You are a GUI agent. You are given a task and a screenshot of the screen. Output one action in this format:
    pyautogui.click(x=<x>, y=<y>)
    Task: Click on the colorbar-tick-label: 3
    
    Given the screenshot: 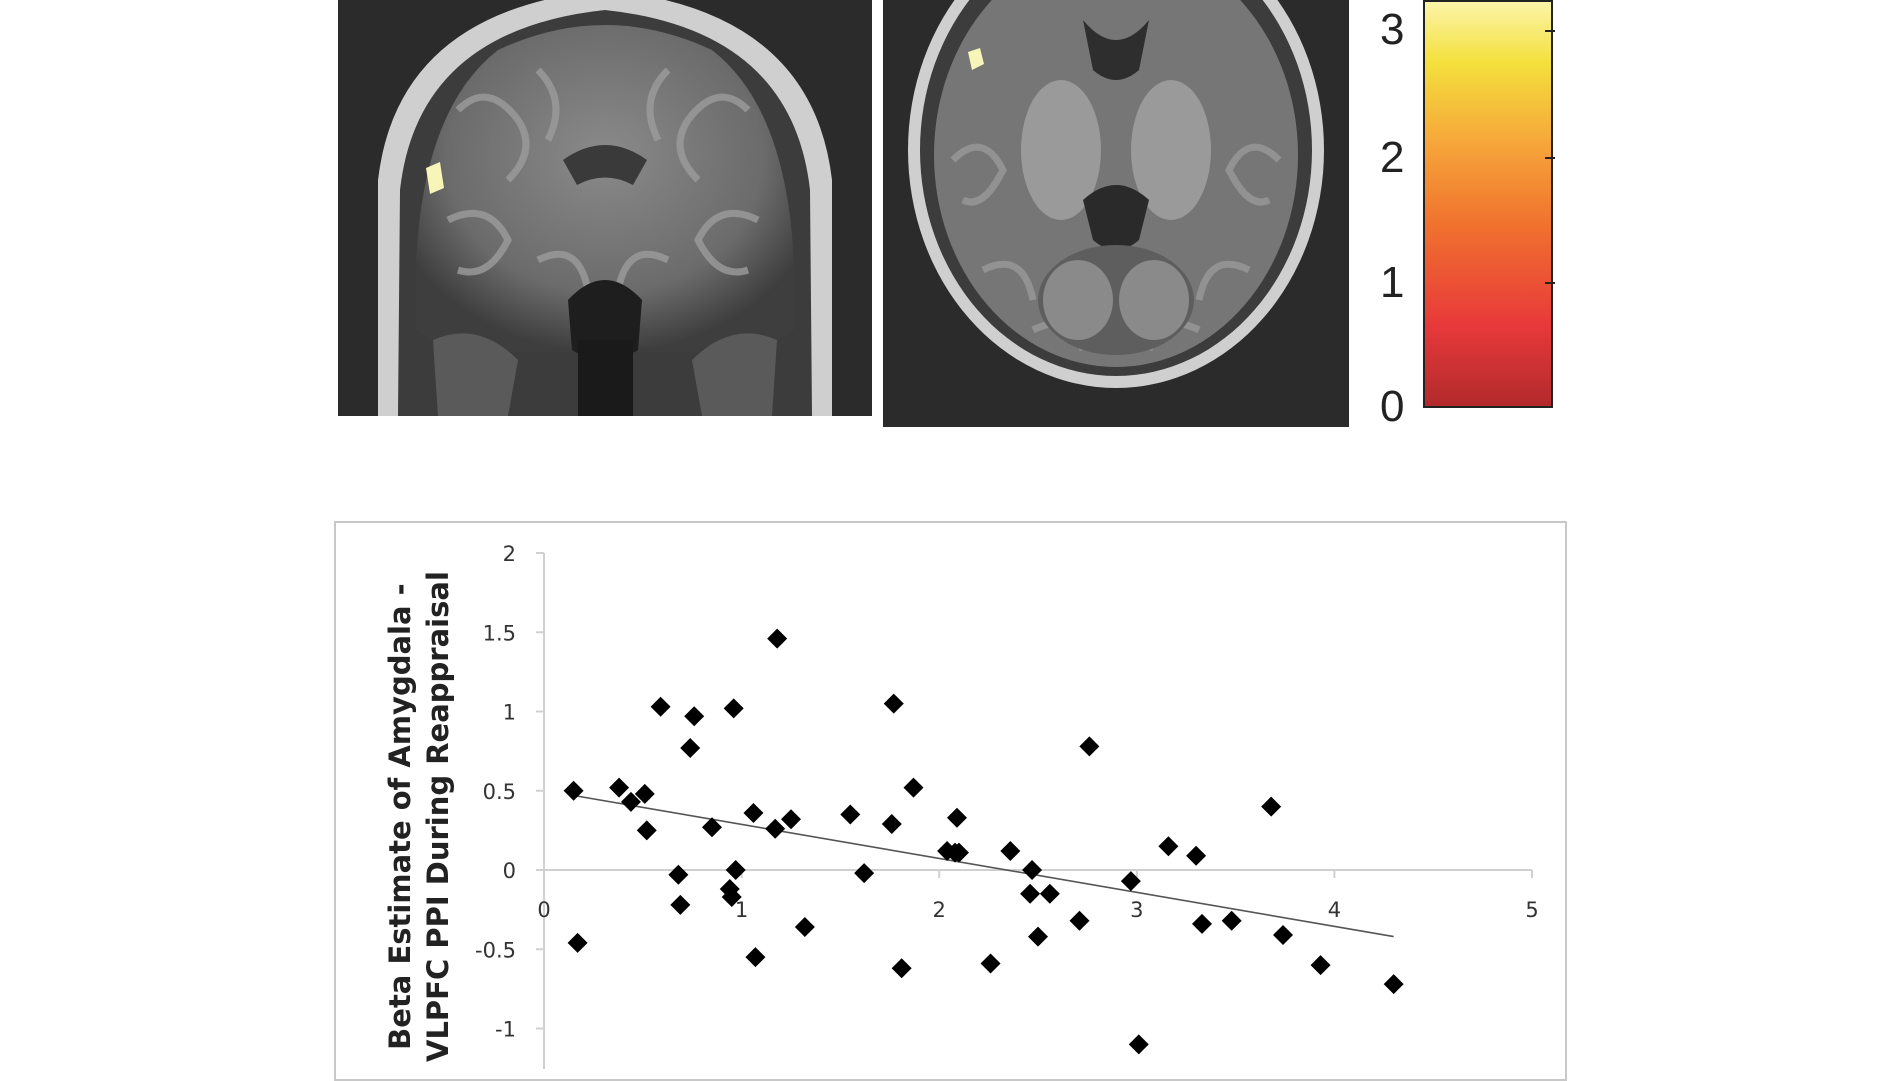 What is the action you would take?
    pyautogui.click(x=1392, y=29)
    